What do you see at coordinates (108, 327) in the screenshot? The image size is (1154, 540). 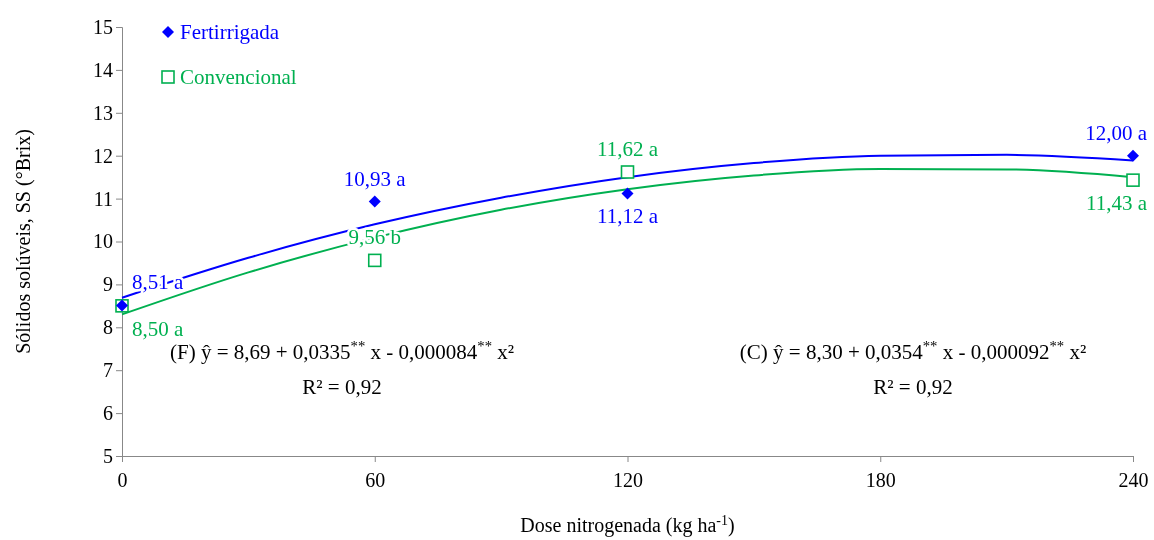 I see `y-tick-label: 8` at bounding box center [108, 327].